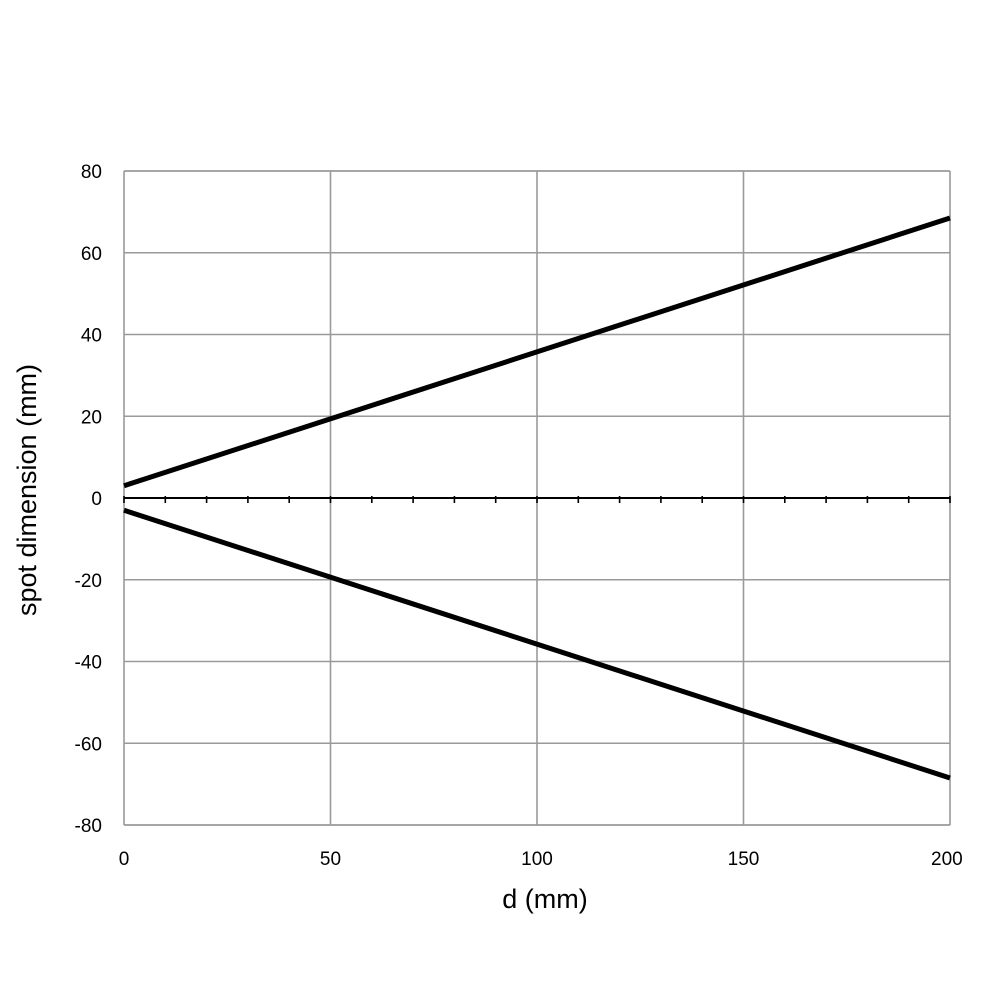  I want to click on y-tick-label: -40, so click(88, 663).